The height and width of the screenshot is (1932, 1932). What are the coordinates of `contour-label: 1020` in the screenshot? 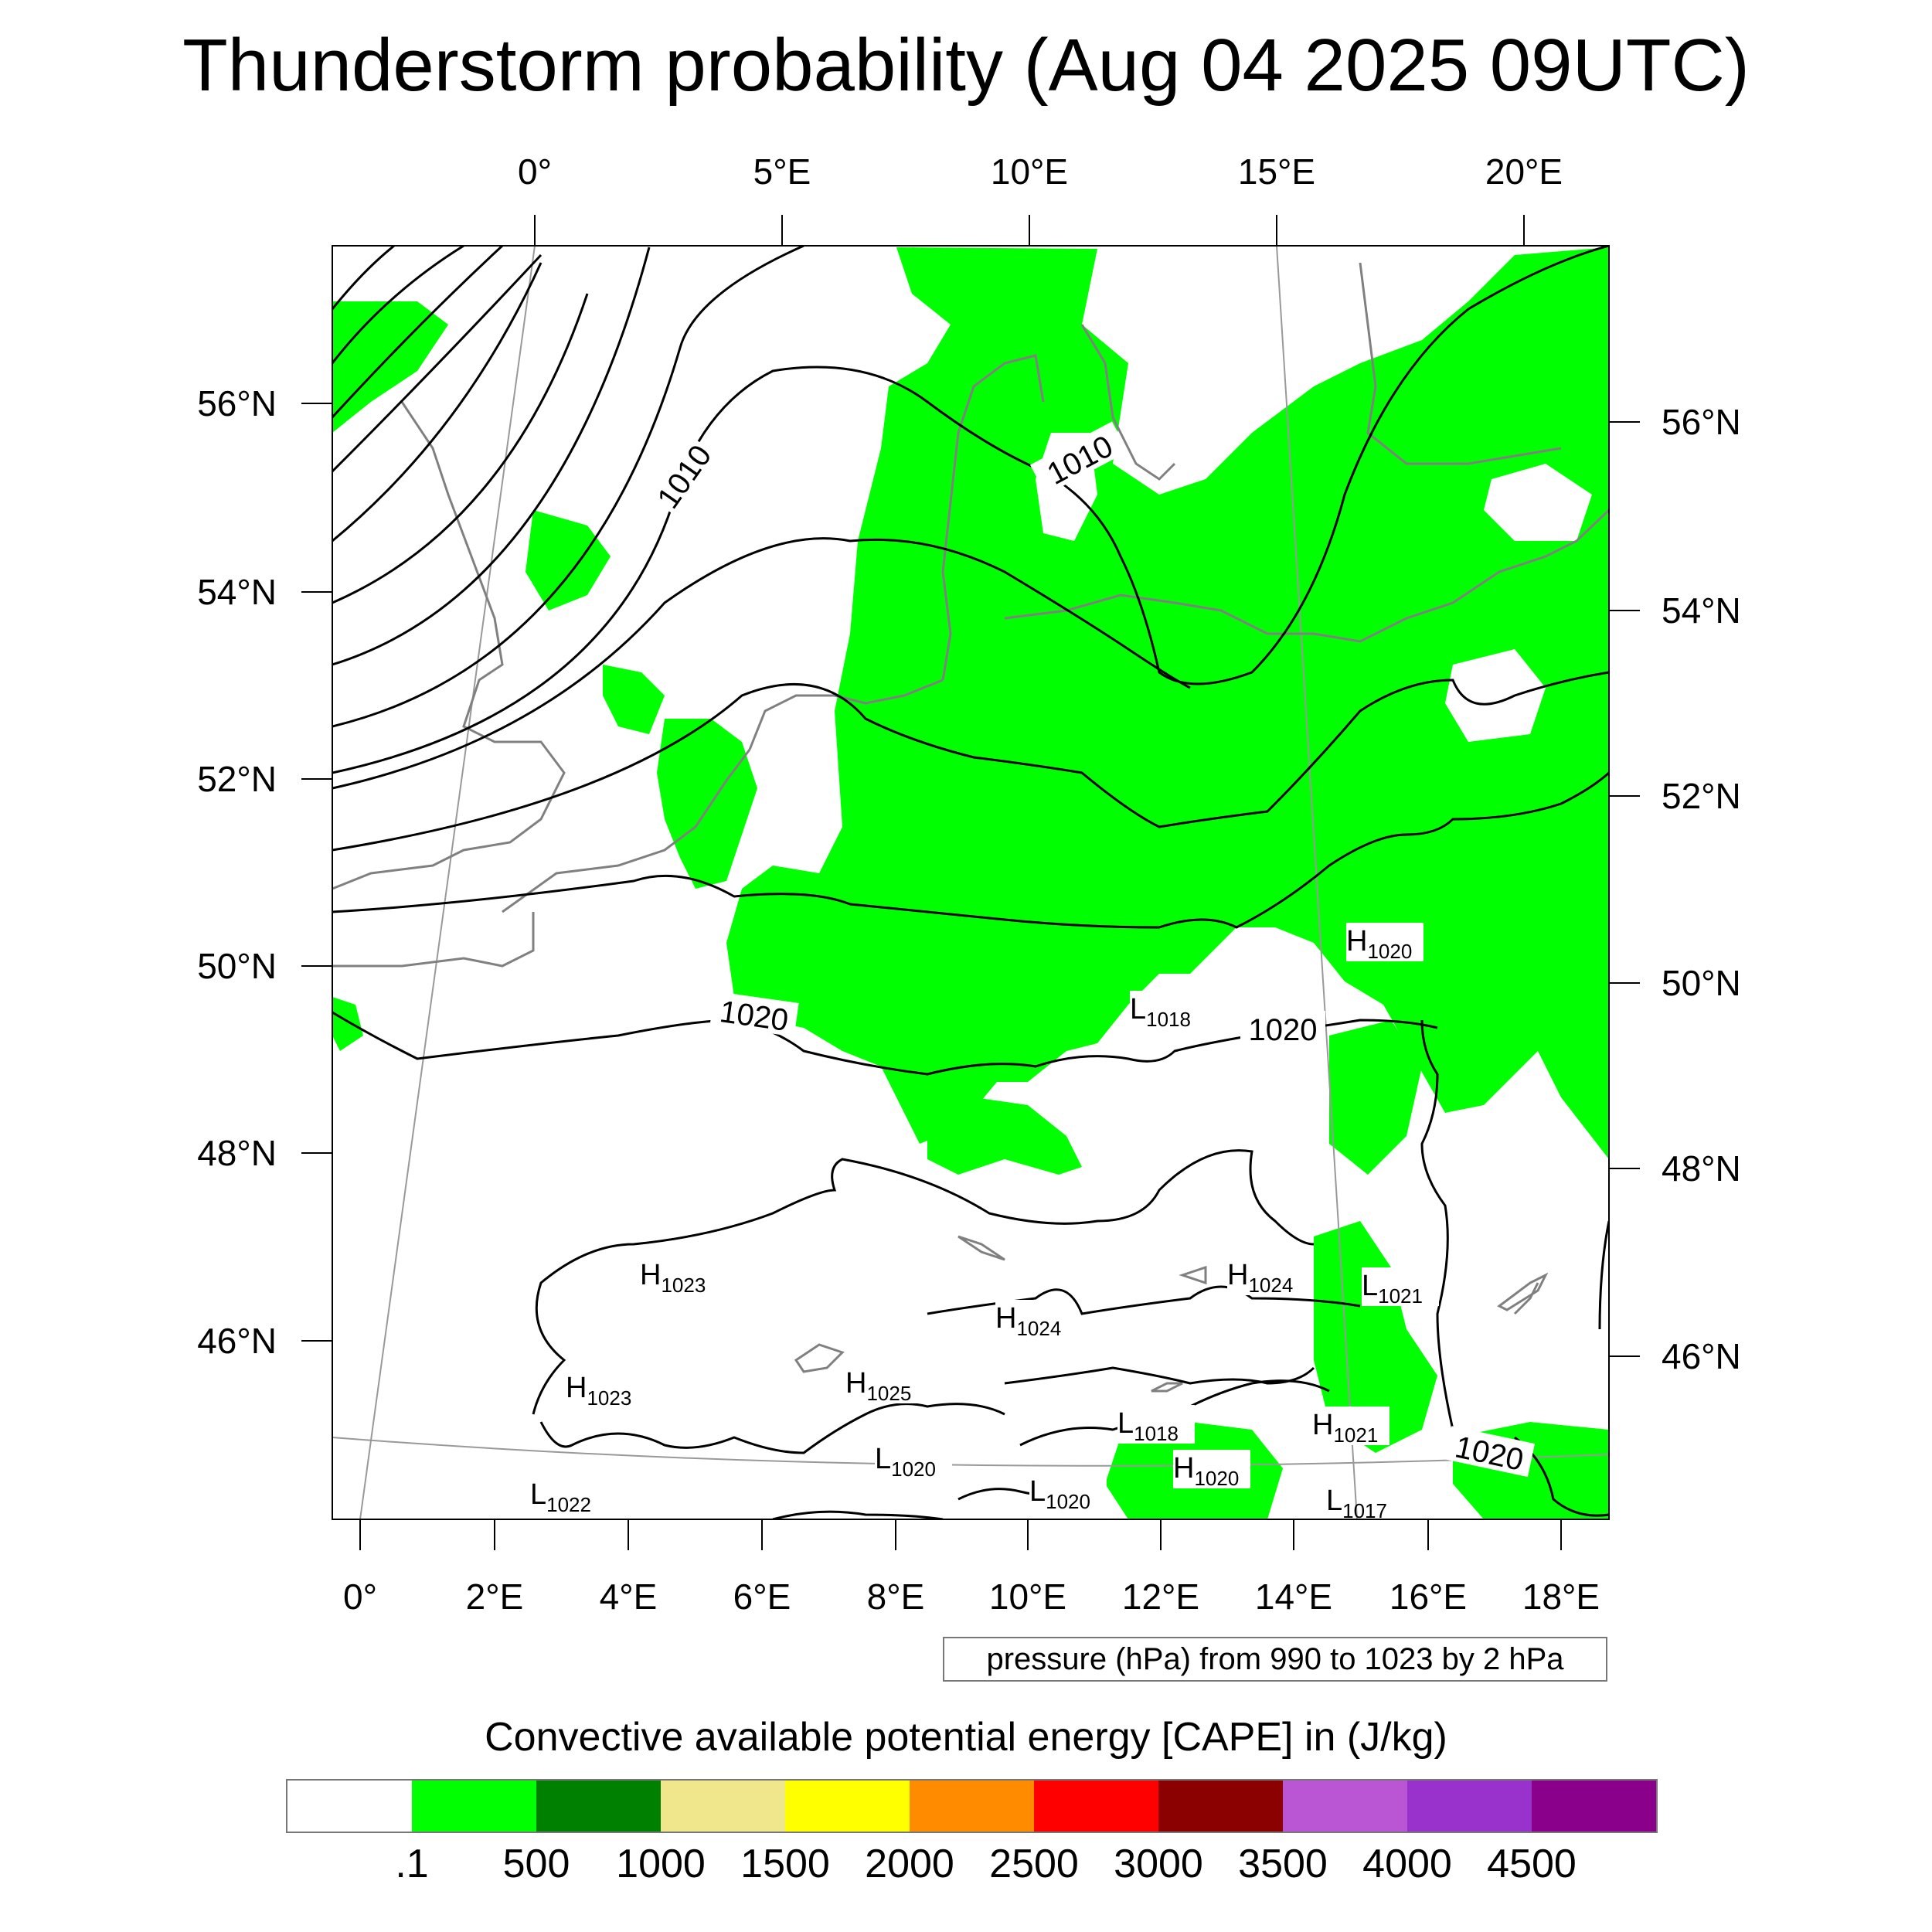 It's located at (1284, 1030).